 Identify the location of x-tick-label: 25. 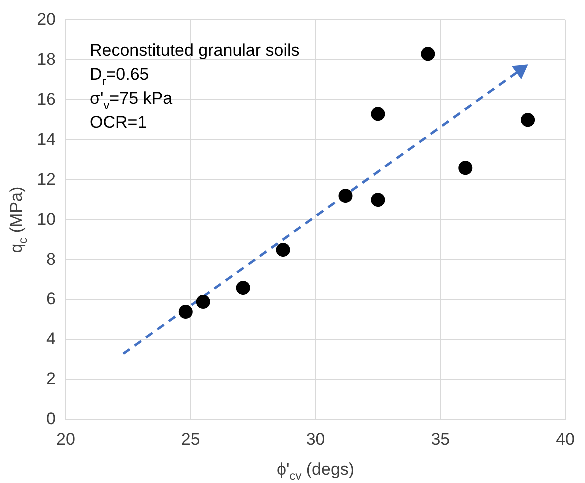
(190, 439).